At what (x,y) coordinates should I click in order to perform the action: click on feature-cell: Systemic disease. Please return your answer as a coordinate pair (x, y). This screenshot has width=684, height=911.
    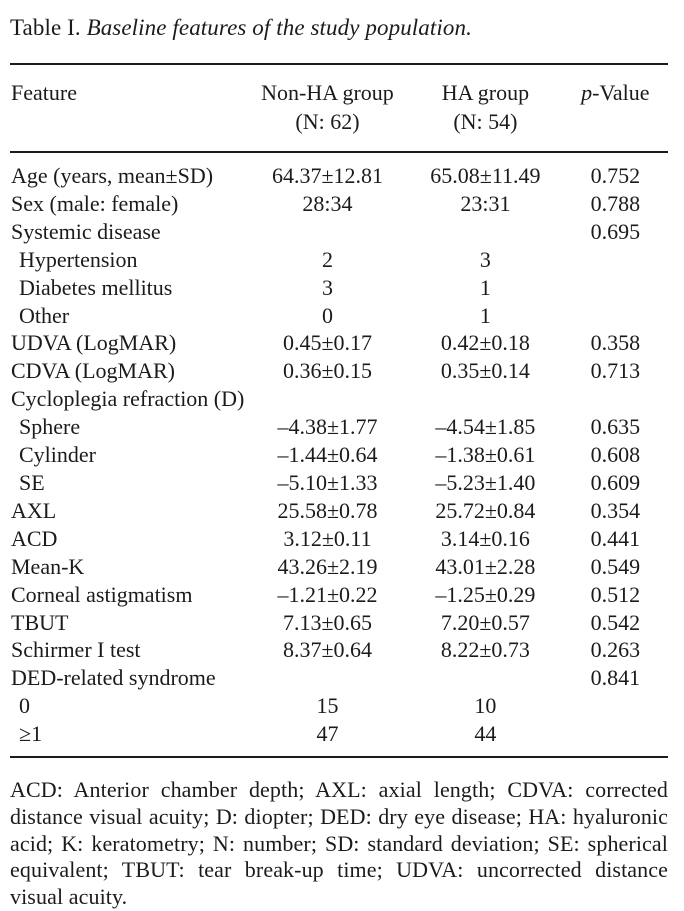
    Looking at the image, I should click on (86, 231).